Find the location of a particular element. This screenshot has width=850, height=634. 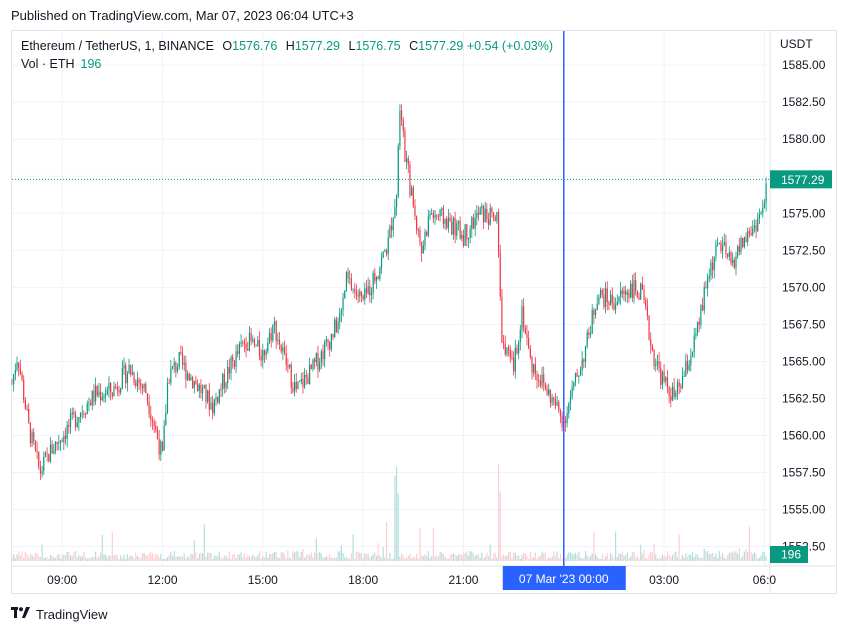

open-value: 1576.76 is located at coordinates (255, 46).